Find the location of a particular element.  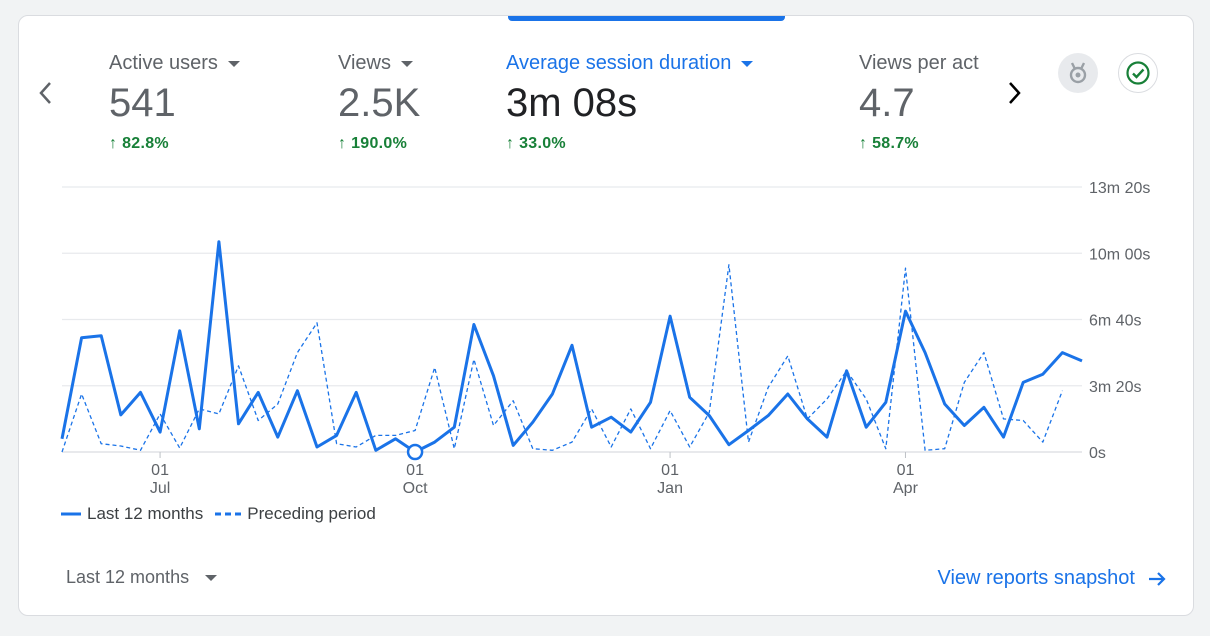

prev-metrics-button is located at coordinates (46, 93).